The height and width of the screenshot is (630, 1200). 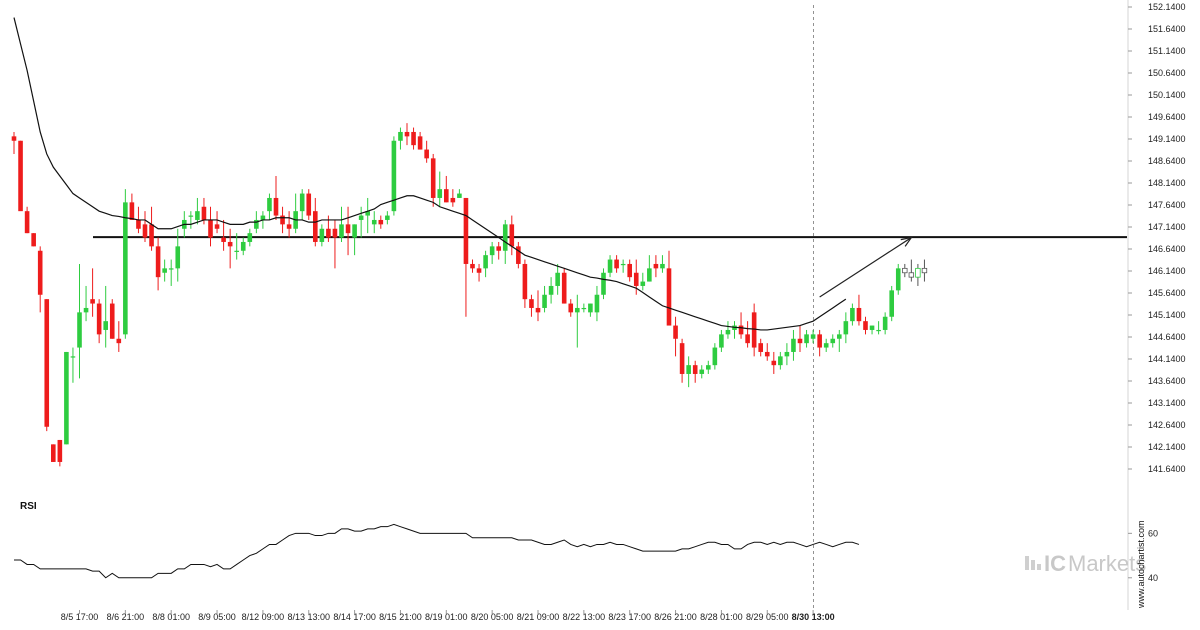 What do you see at coordinates (767, 617) in the screenshot?
I see `time-tick-label: 8/29 05:00` at bounding box center [767, 617].